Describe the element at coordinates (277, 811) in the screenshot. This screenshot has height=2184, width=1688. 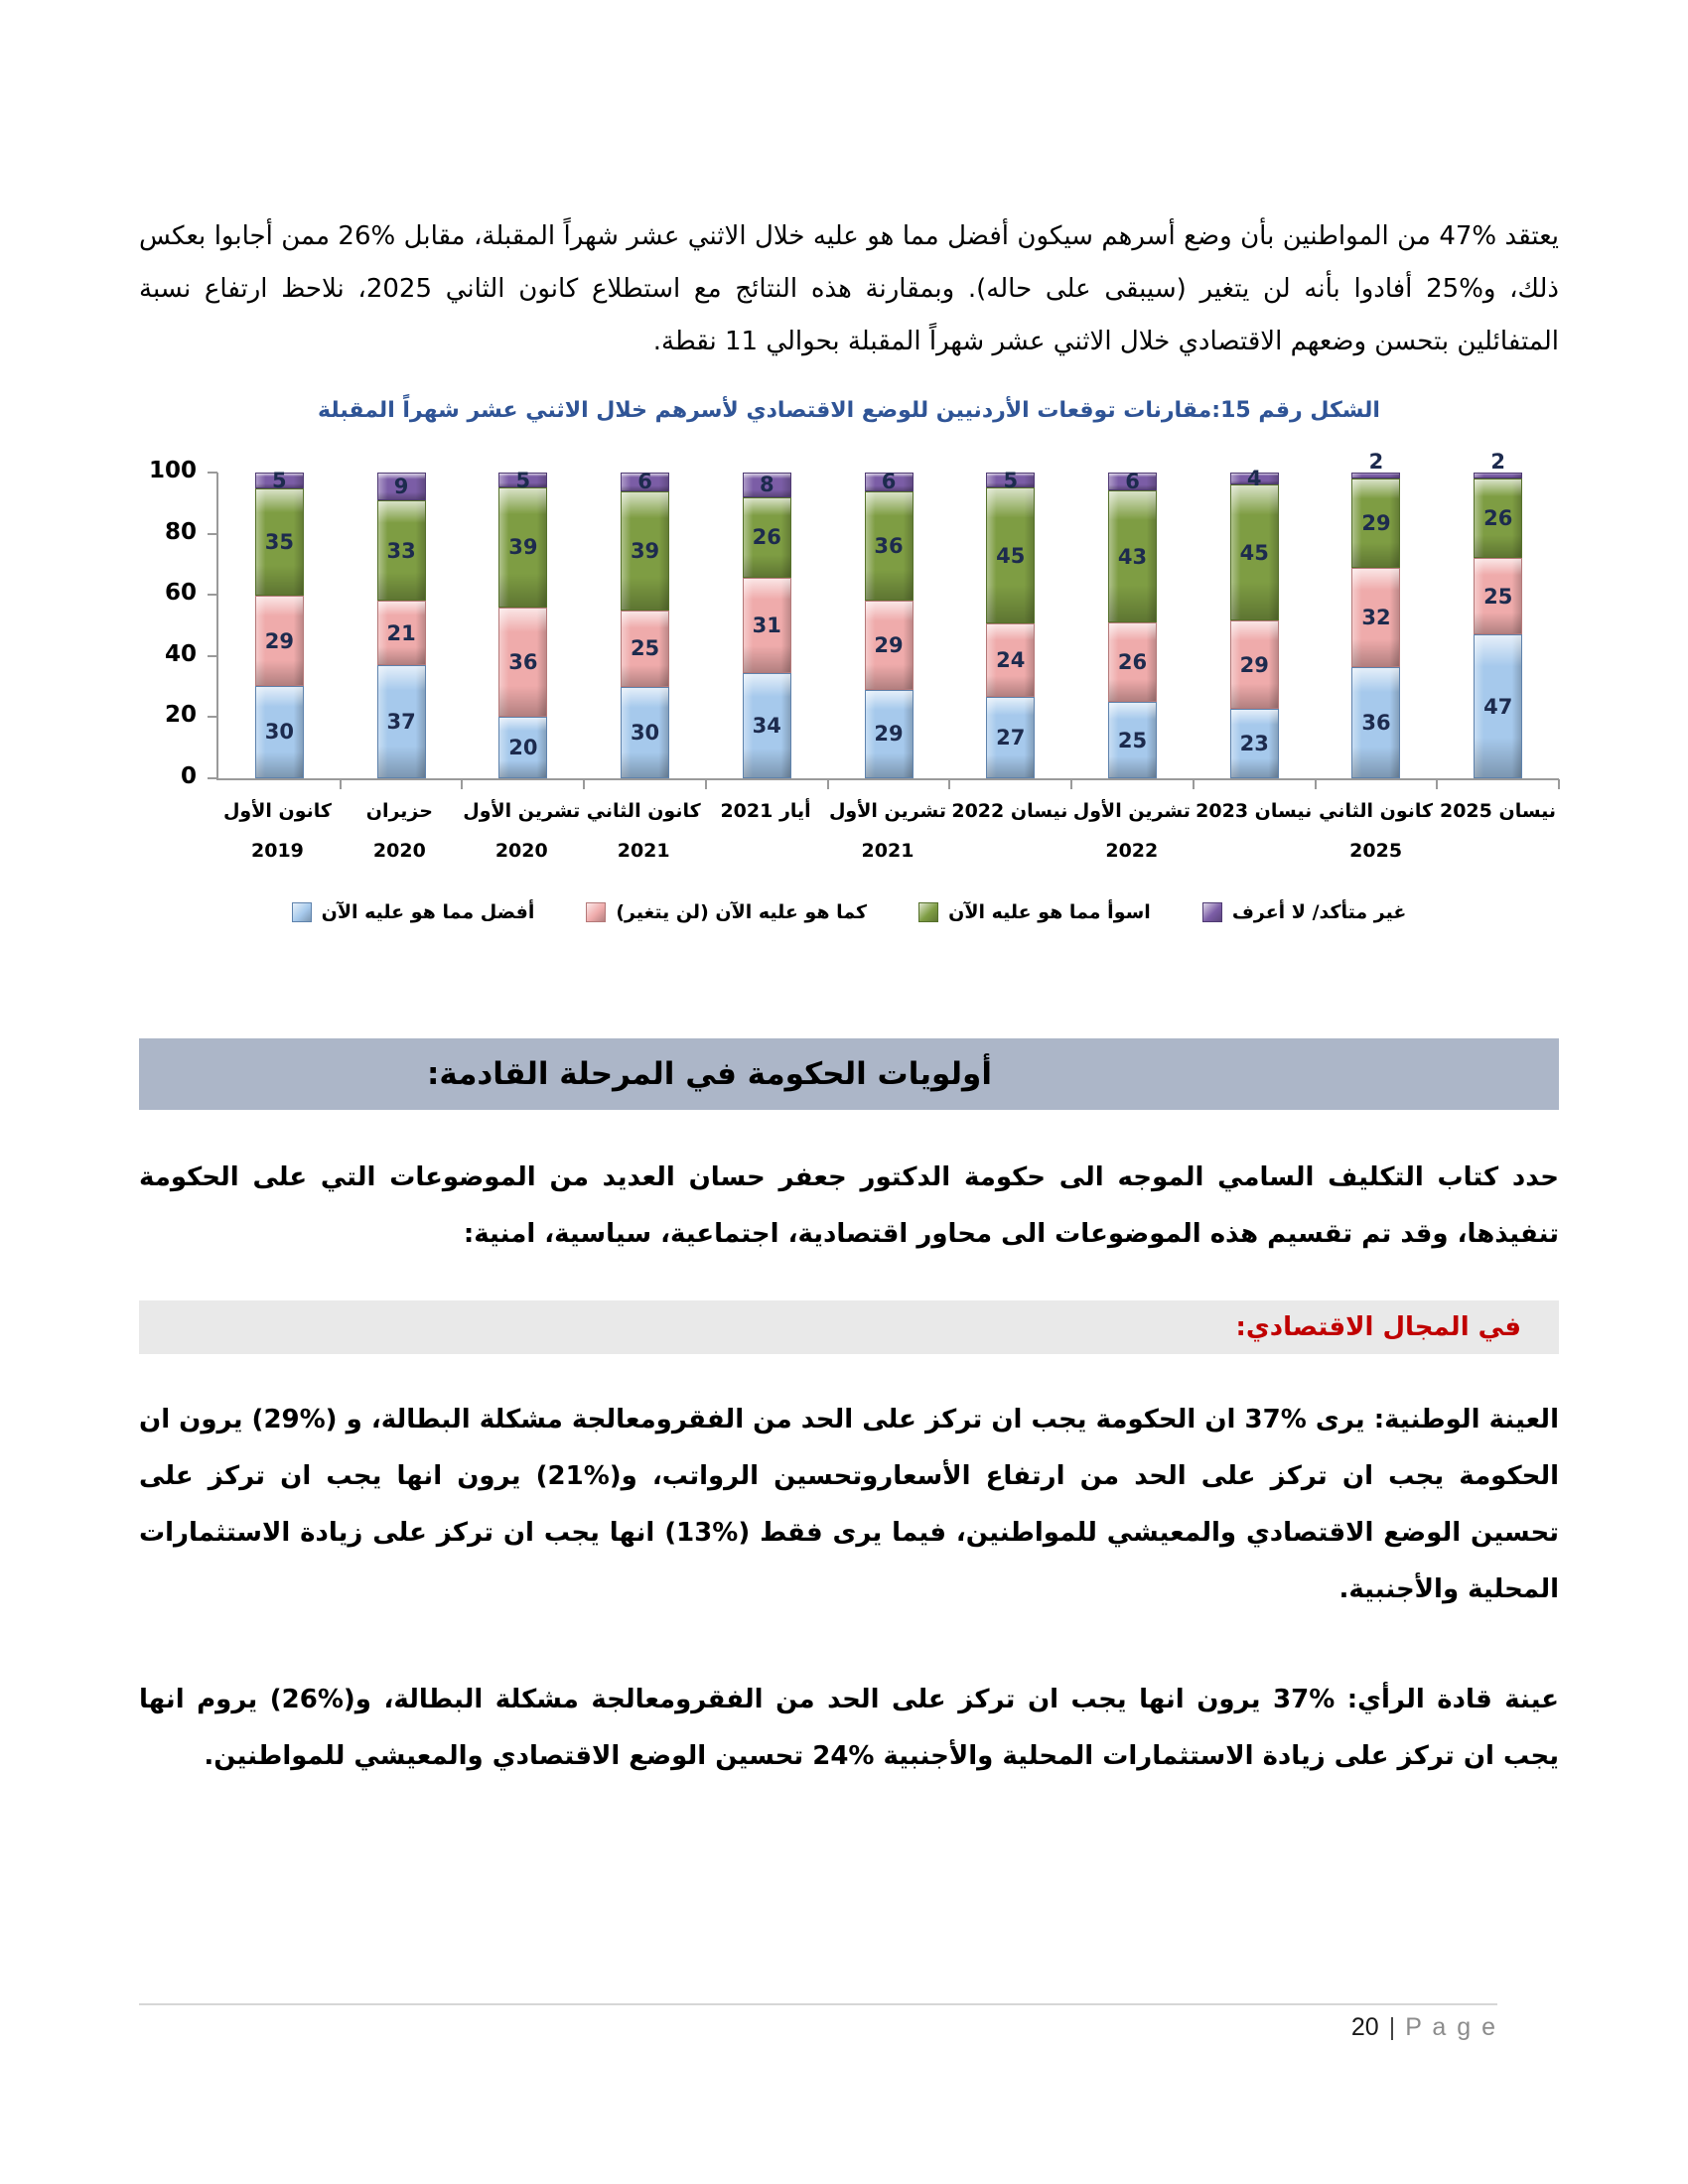
I see `x-category-line1: كانون الأول` at that location.